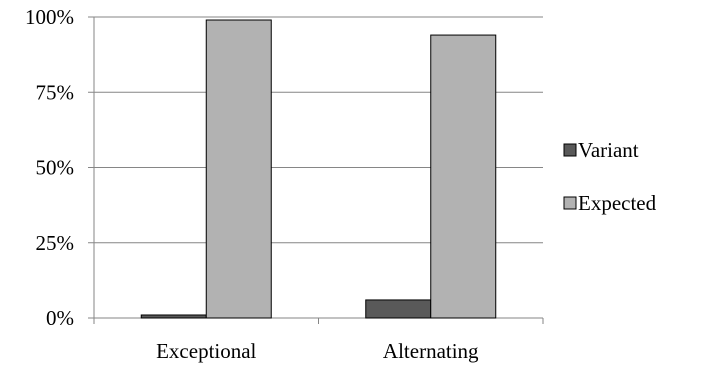 This screenshot has height=366, width=713. Describe the element at coordinates (173, 316) in the screenshot. I see `bar-variant-exceptional` at that location.